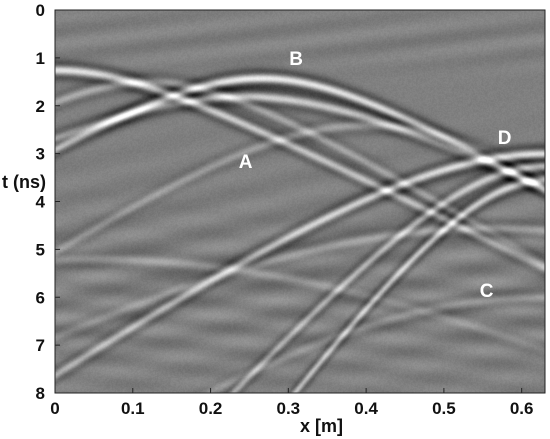  I want to click on y-tick-label: 5, so click(40, 249).